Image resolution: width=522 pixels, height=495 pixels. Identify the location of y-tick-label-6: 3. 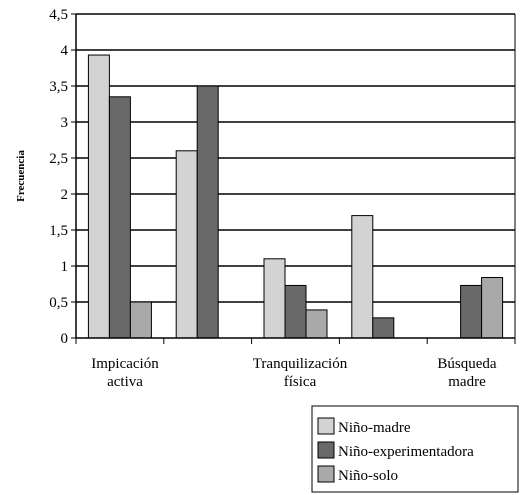
(65, 123).